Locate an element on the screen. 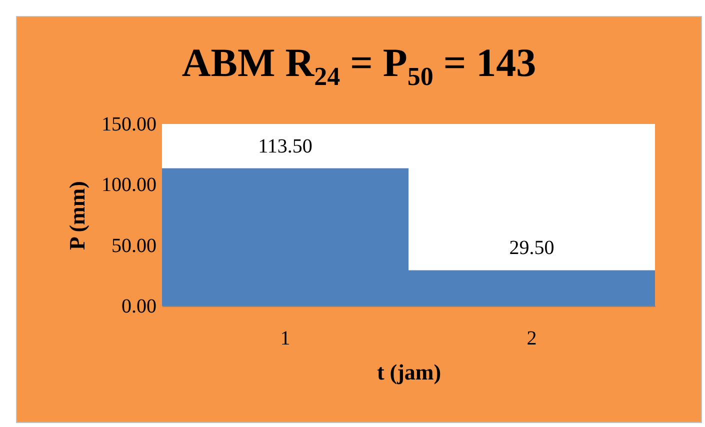 Image resolution: width=705 pixels, height=427 pixels. x-tick-label: 2 is located at coordinates (531, 339).